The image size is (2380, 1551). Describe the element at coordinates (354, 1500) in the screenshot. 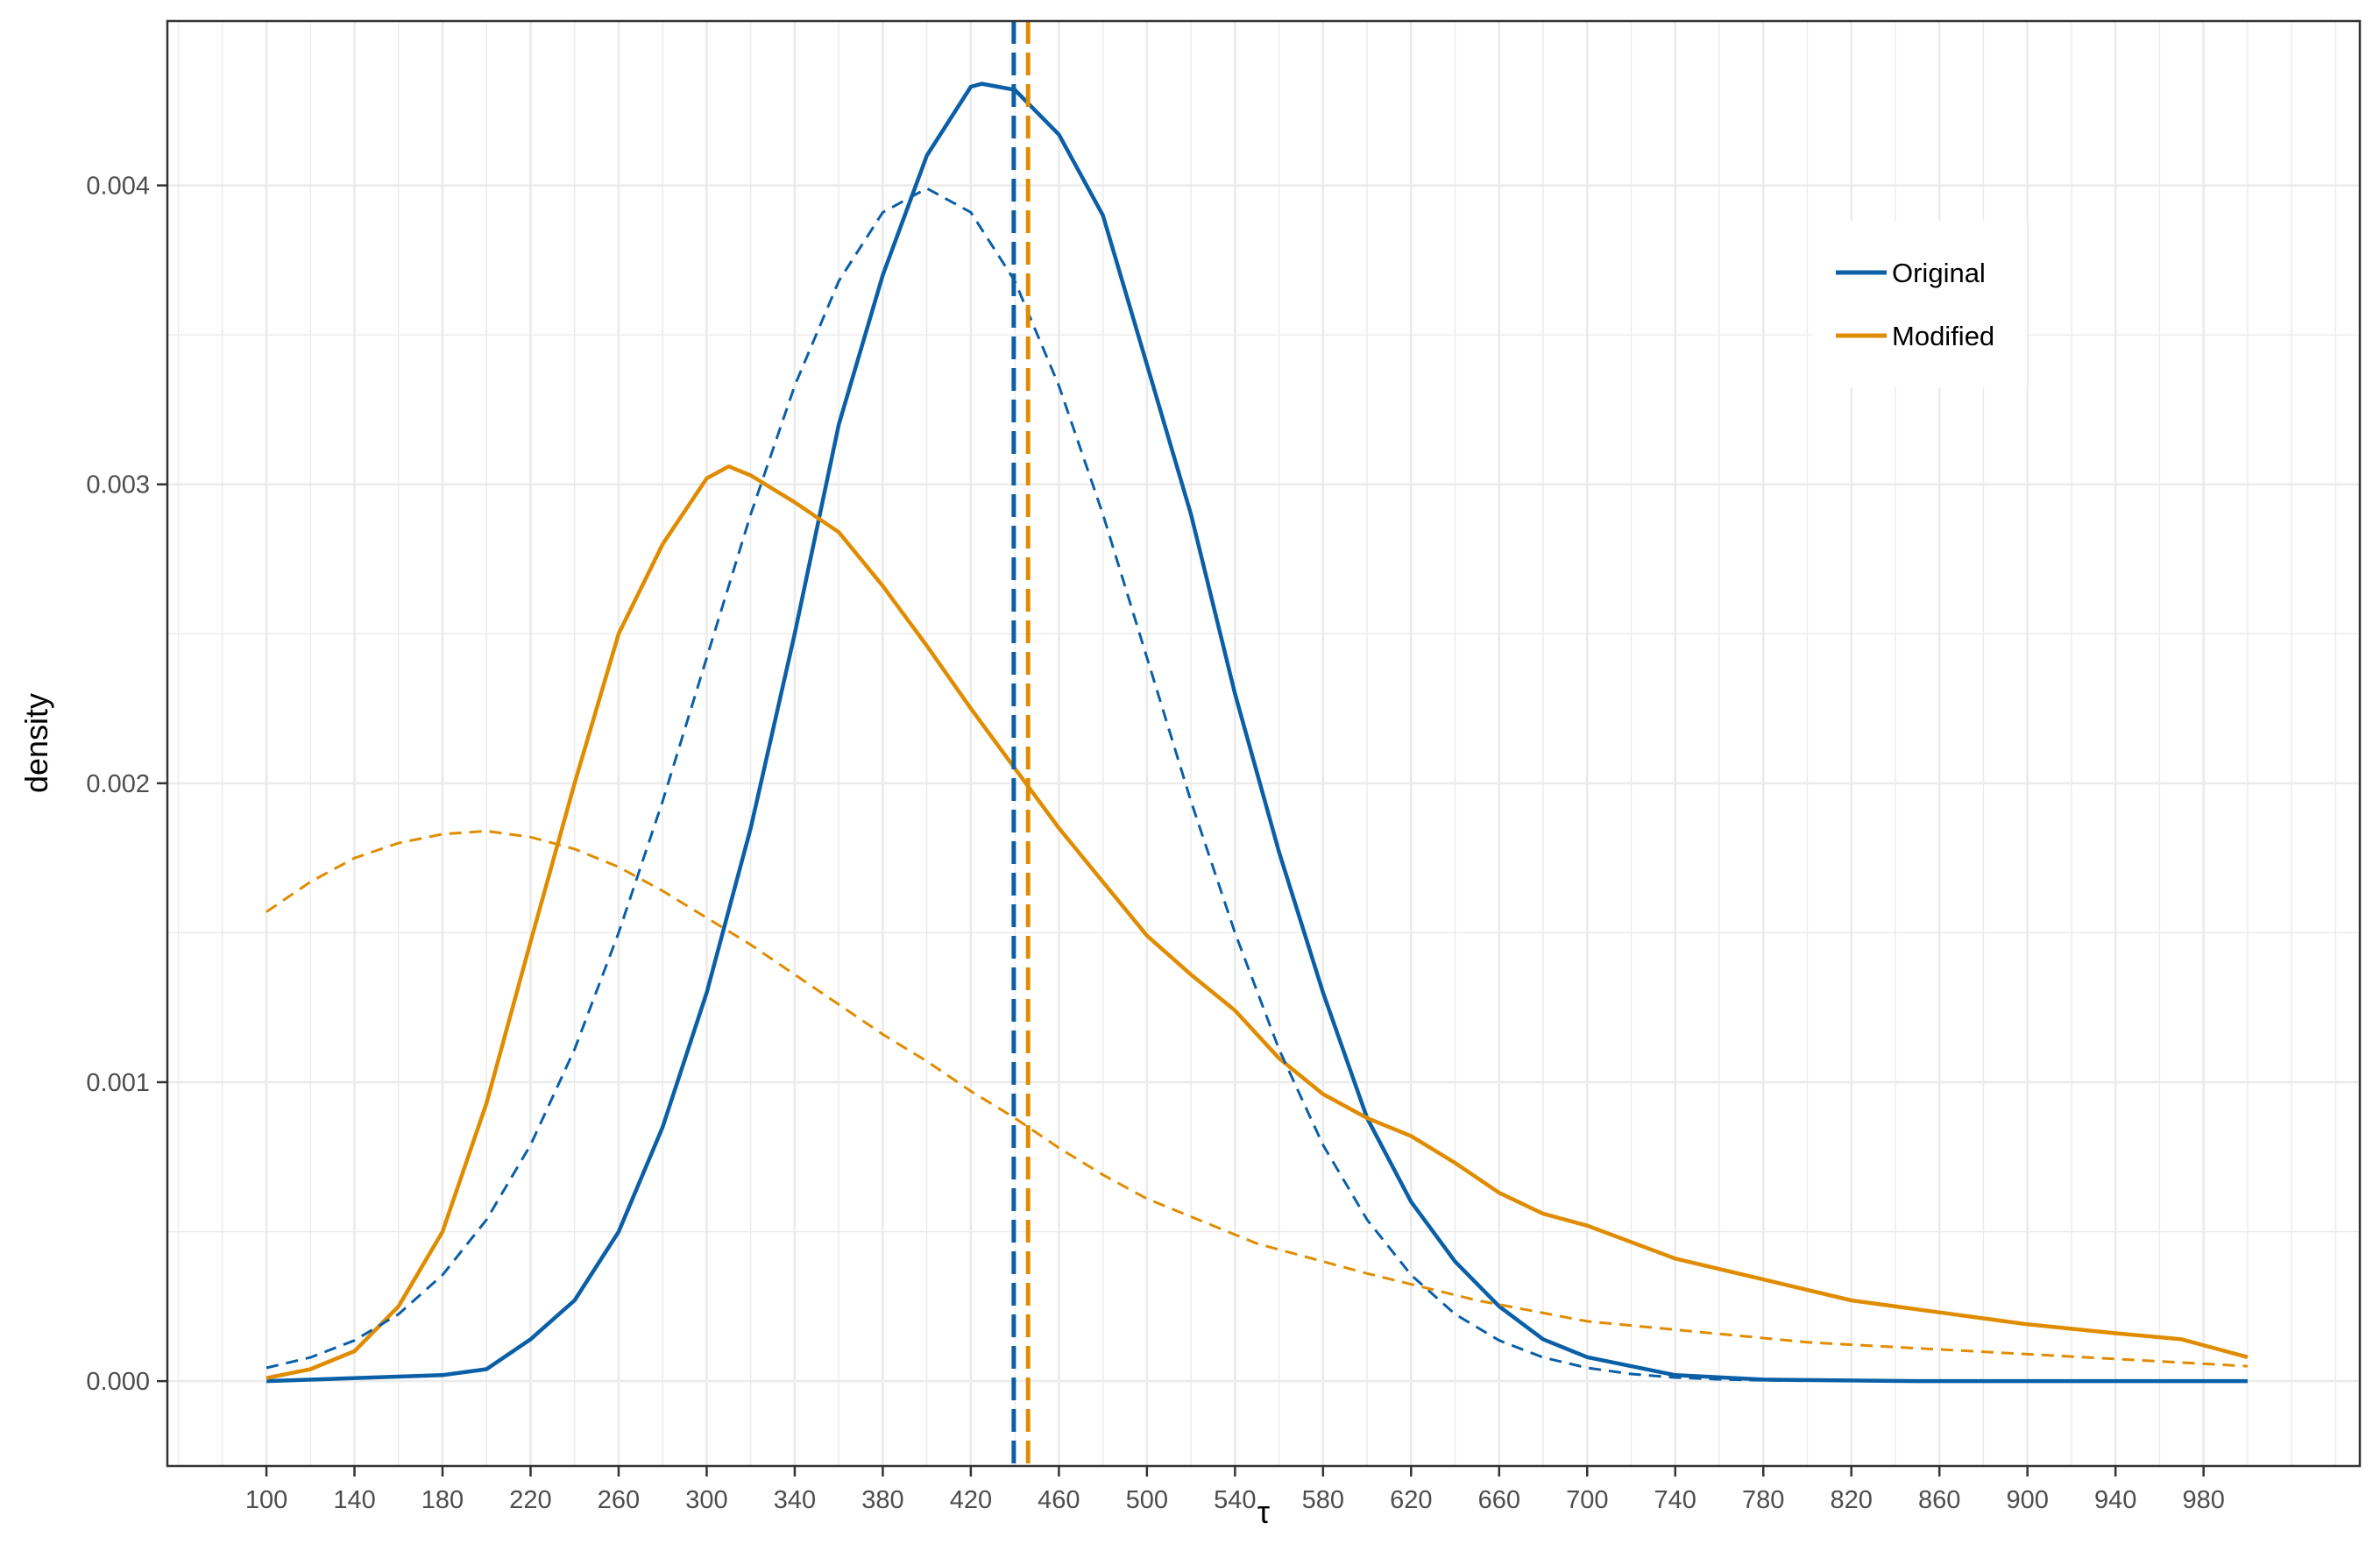

I see `x-tick-label: 140` at that location.